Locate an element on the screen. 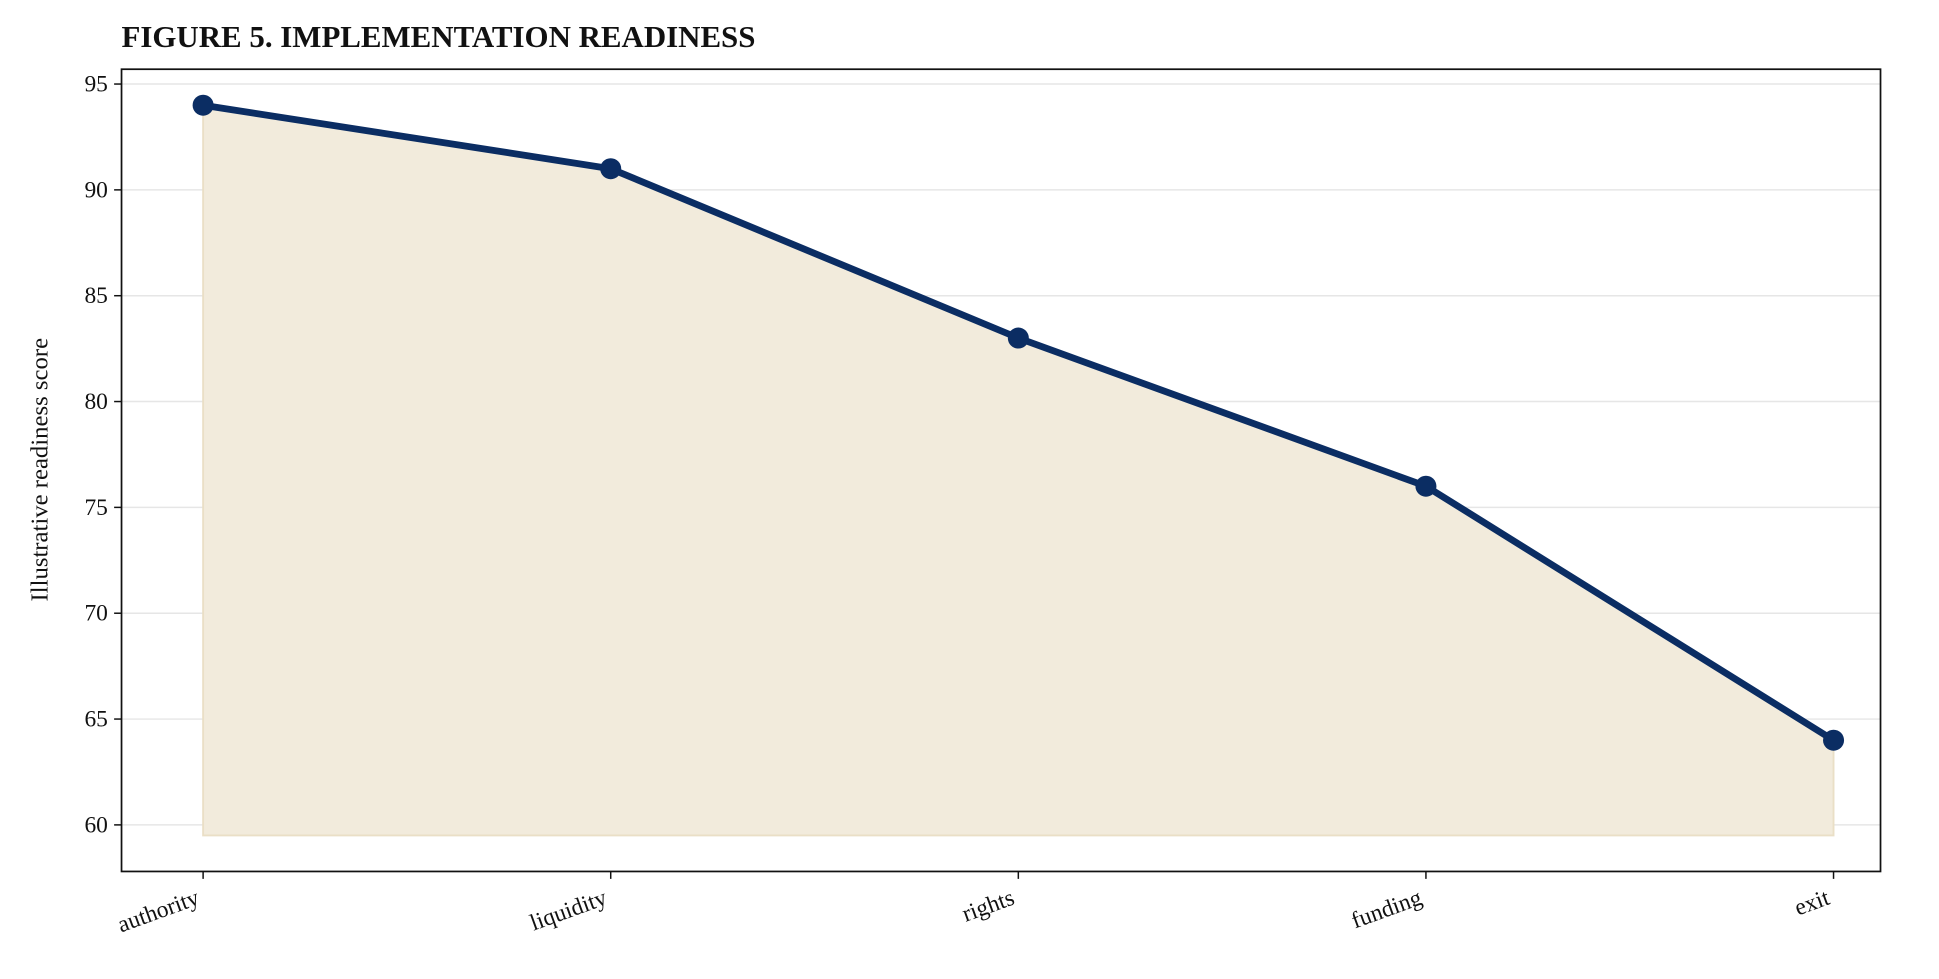 The image size is (1939, 979). y-tick-label: 95 is located at coordinates (95, 84).